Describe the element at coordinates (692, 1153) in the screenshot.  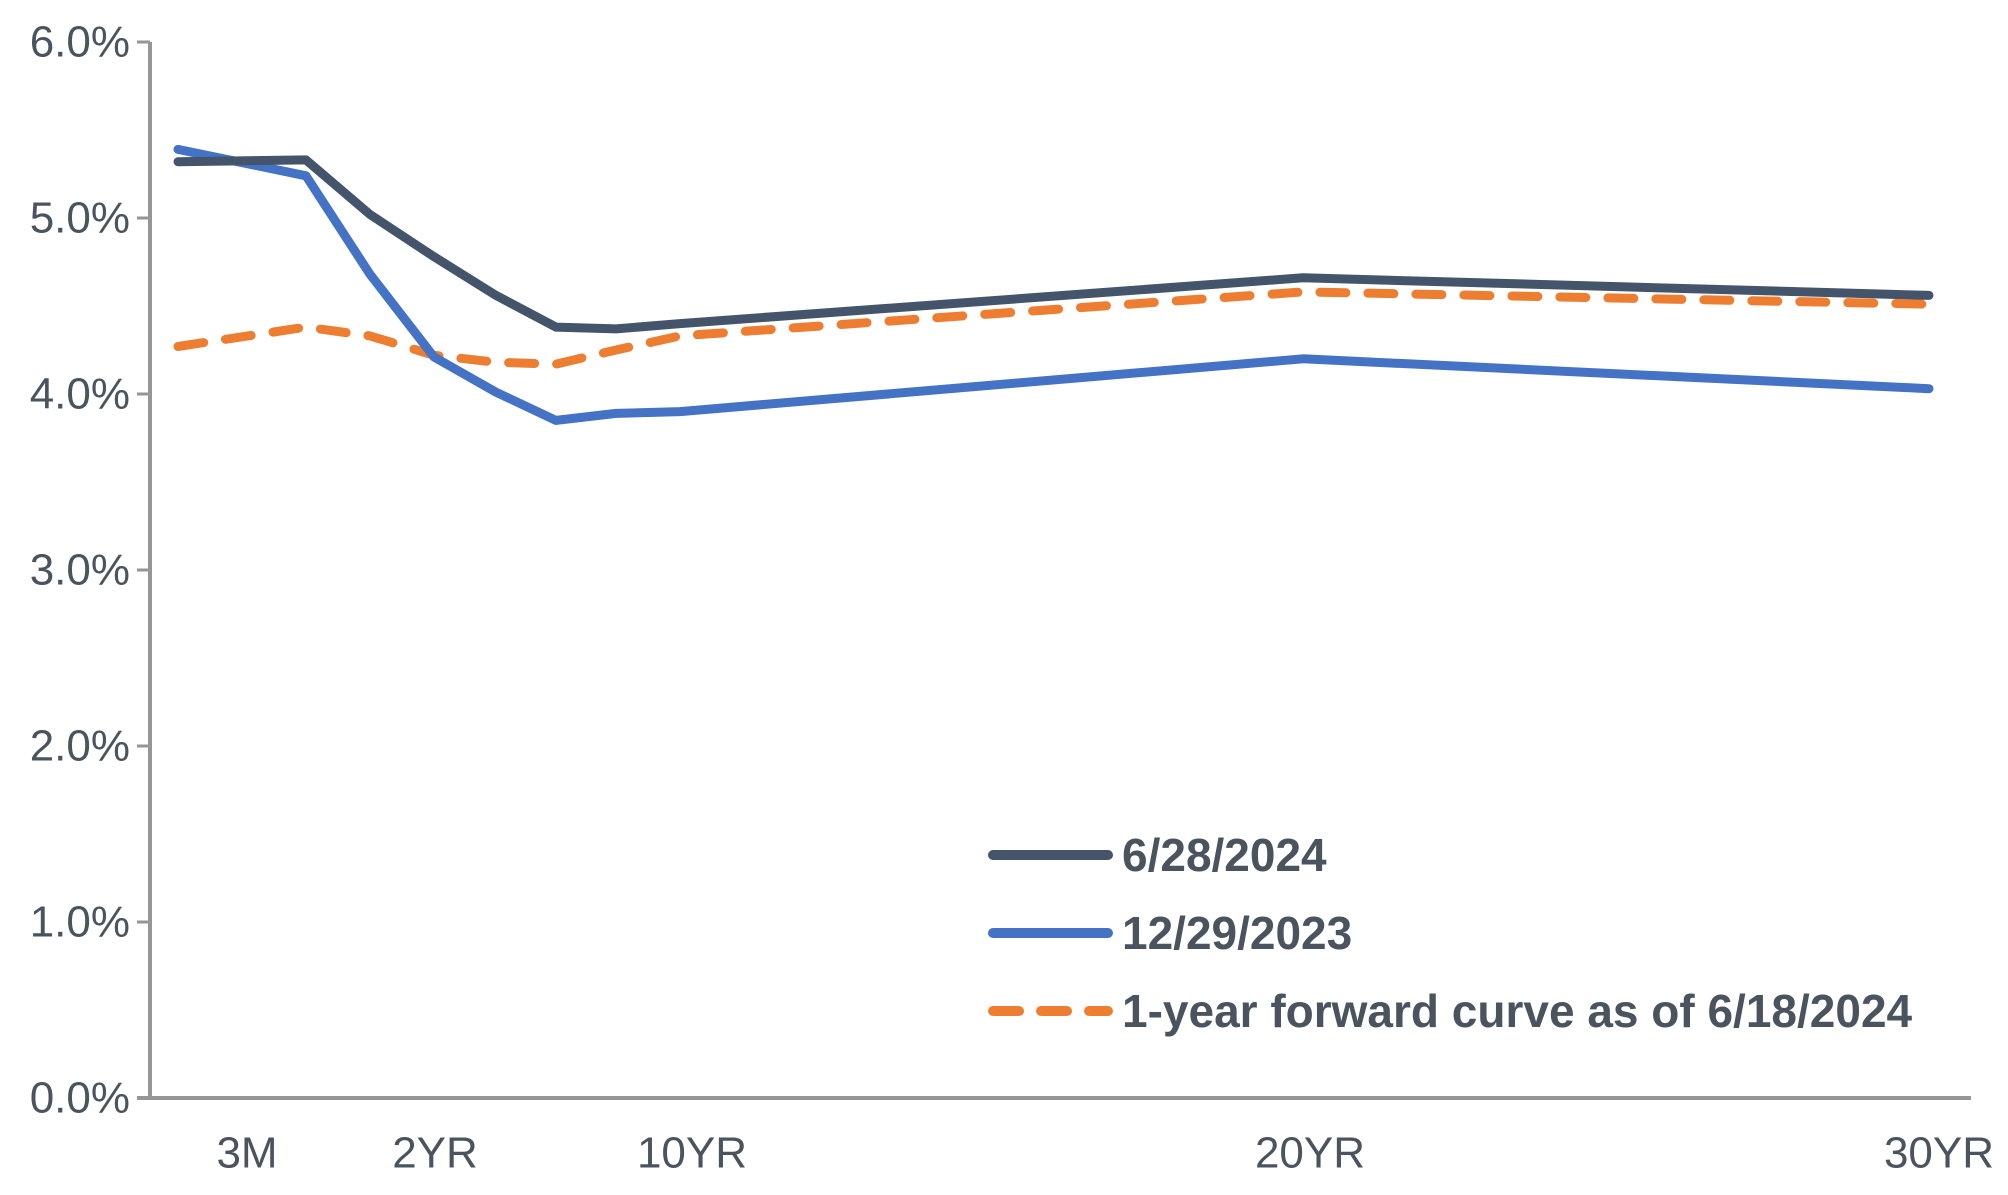
I see `x-tick-label: 10YR` at that location.